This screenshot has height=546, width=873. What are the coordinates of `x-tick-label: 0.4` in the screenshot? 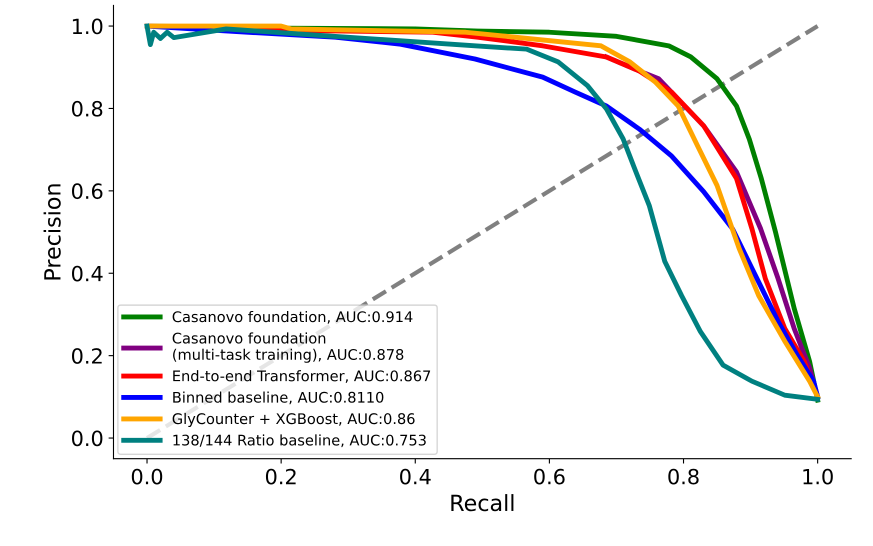 It's located at (415, 476).